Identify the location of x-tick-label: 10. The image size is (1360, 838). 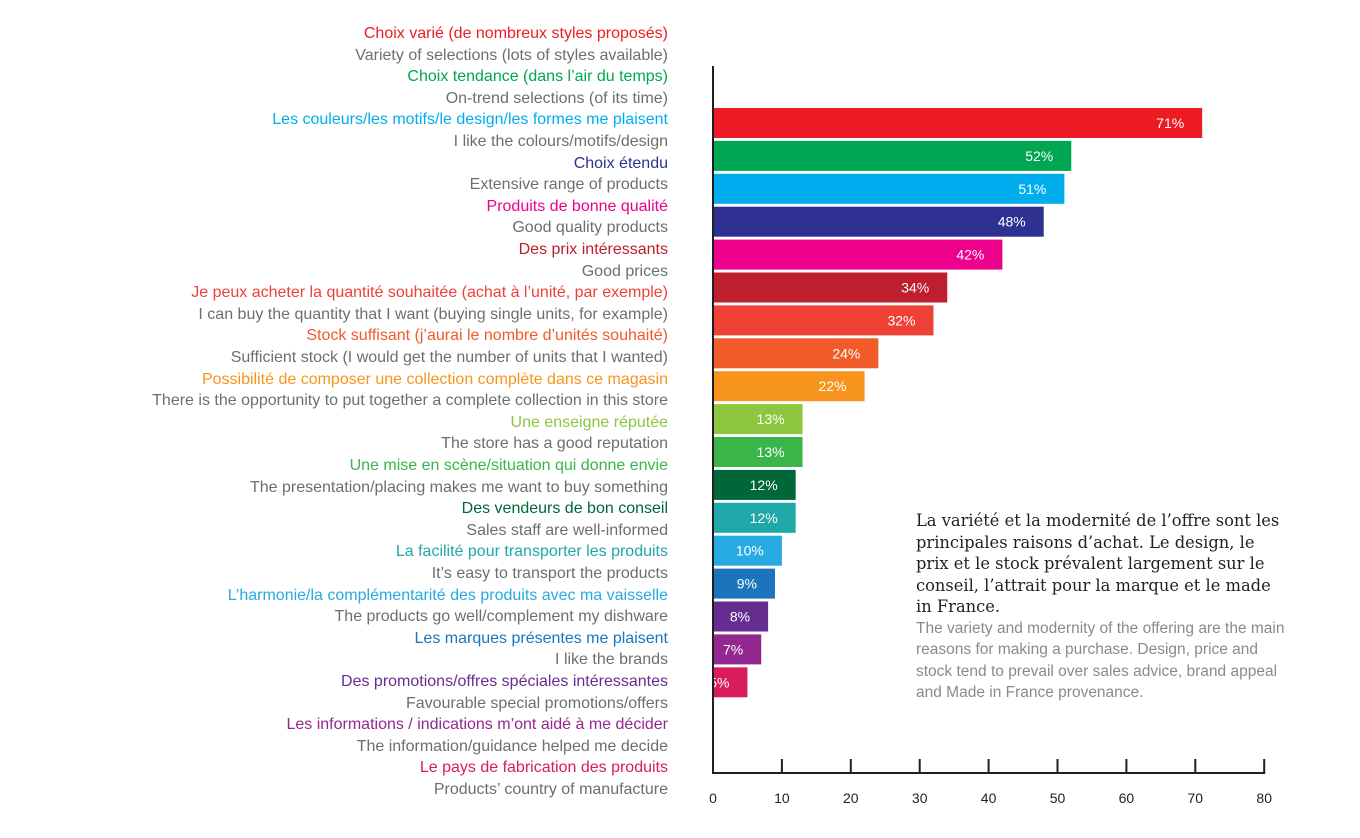
(782, 798).